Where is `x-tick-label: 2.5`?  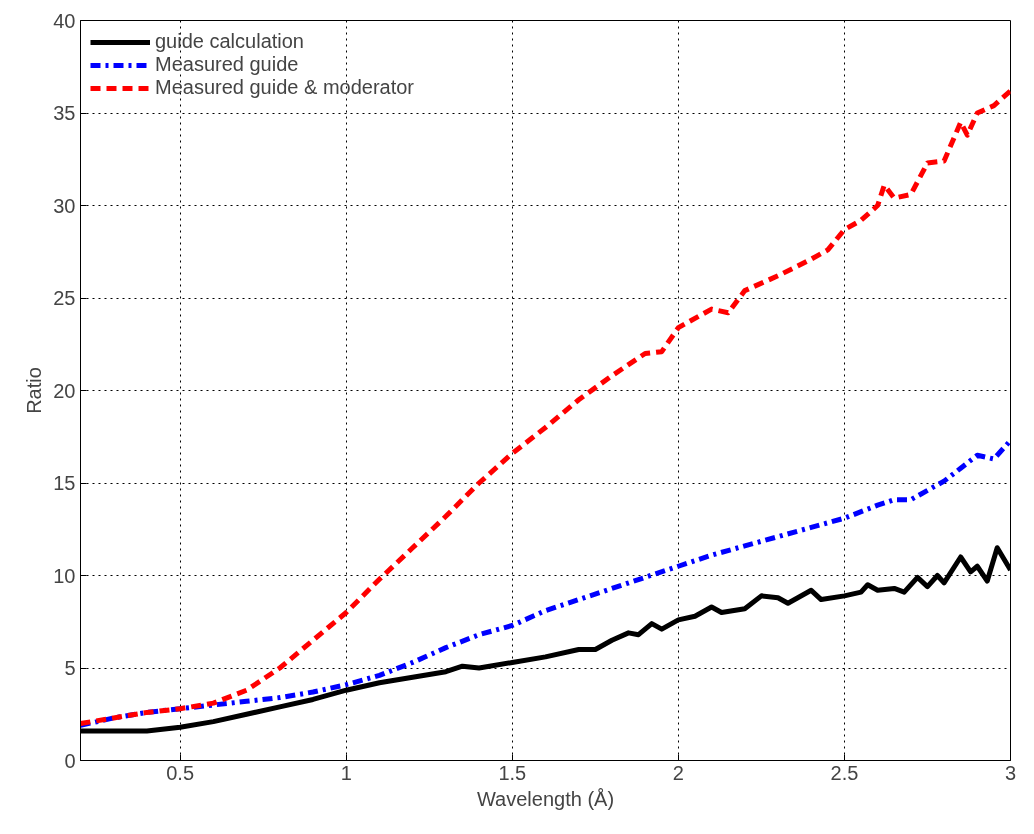
x-tick-label: 2.5 is located at coordinates (844, 772).